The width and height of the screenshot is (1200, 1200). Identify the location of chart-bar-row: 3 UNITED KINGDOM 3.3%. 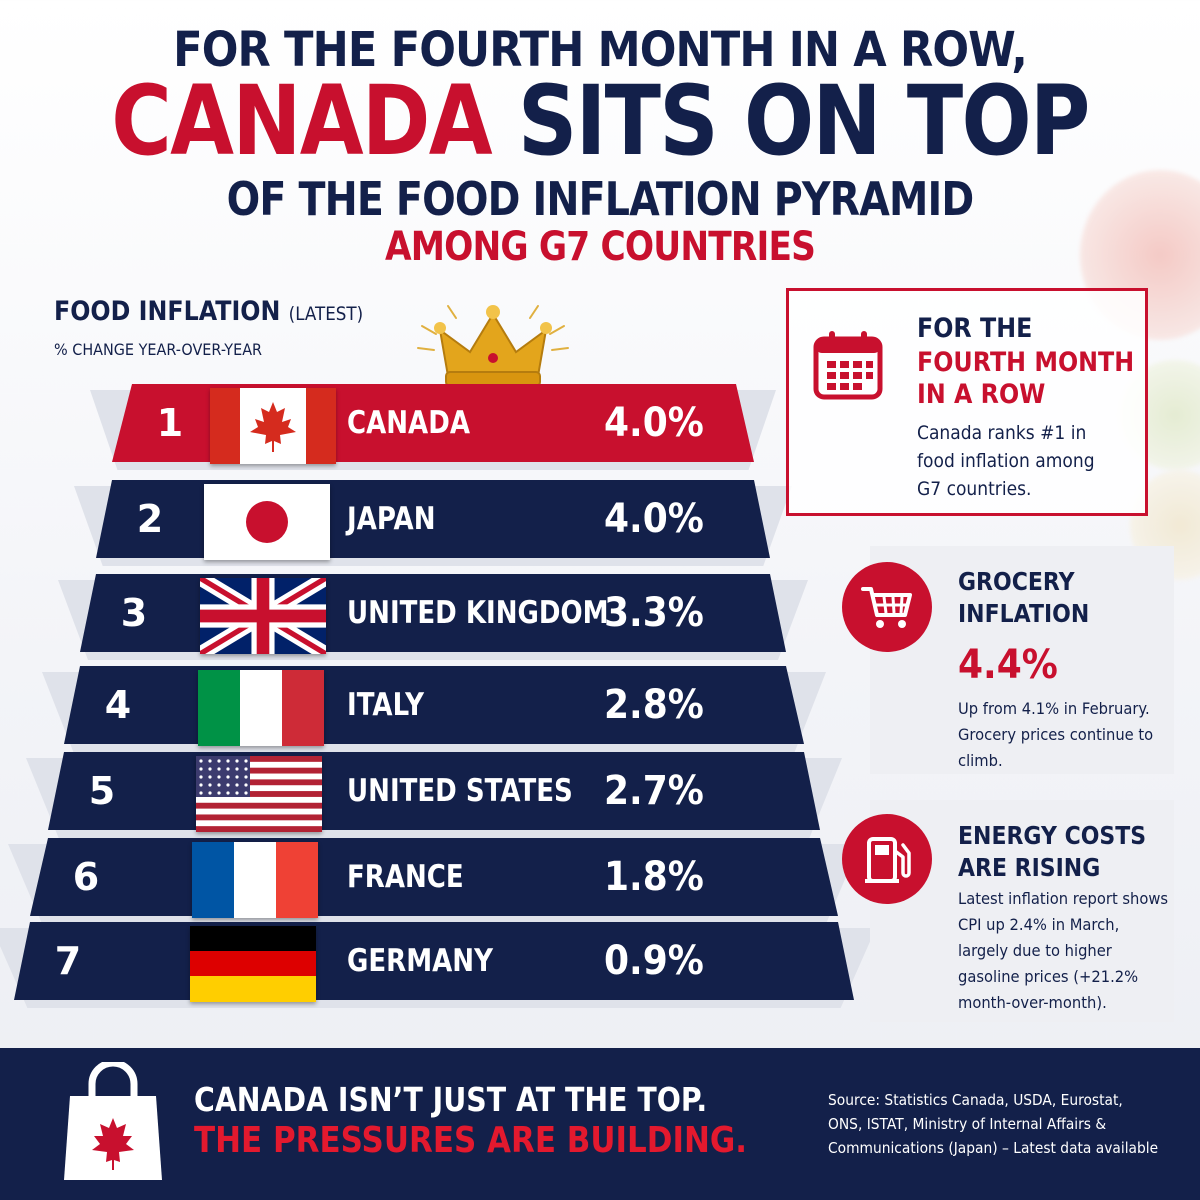
(433, 617).